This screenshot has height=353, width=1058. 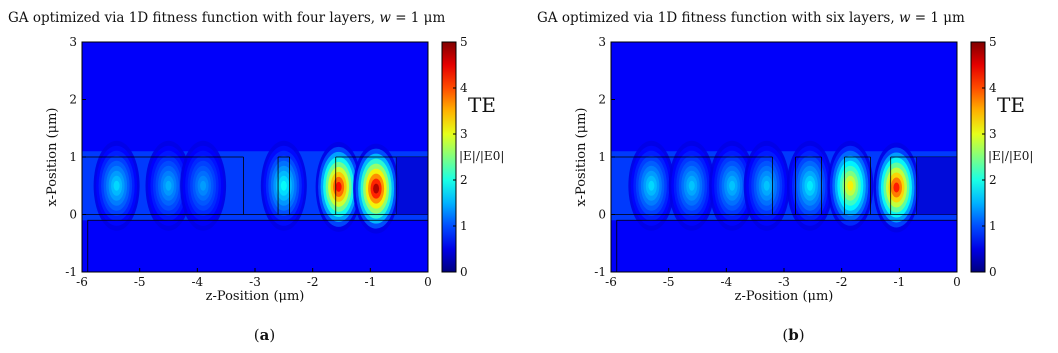 I want to click on panel-caption: (b), so click(x=793, y=335).